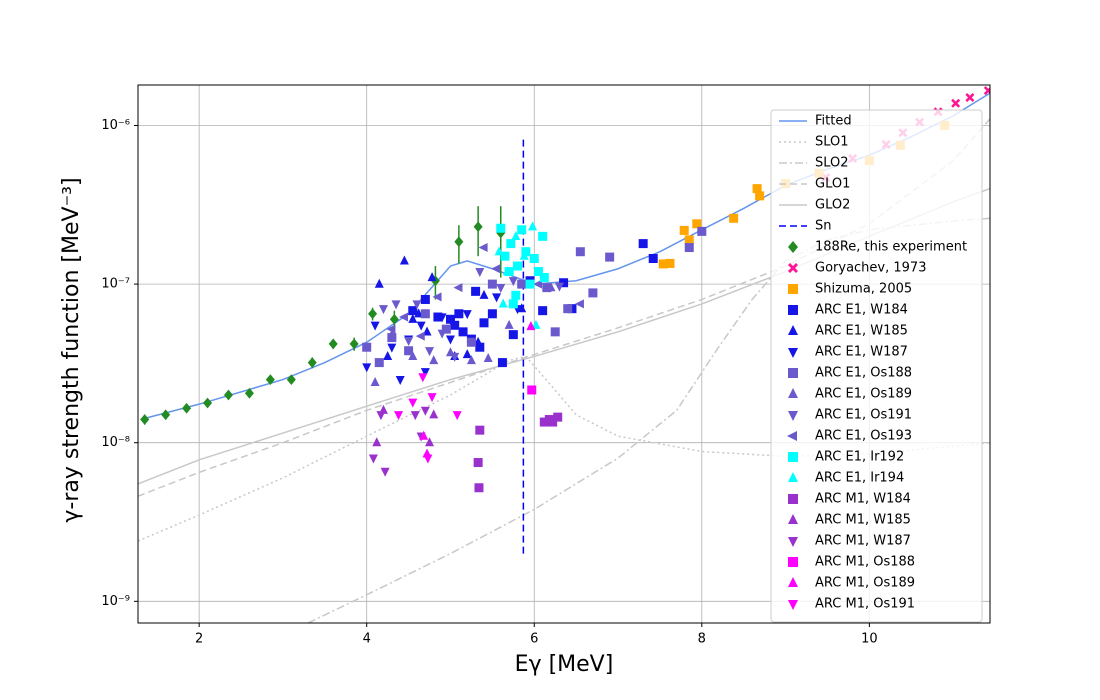  Describe the element at coordinates (115, 601) in the screenshot. I see `y-tick-label: 10⁻⁹` at that location.